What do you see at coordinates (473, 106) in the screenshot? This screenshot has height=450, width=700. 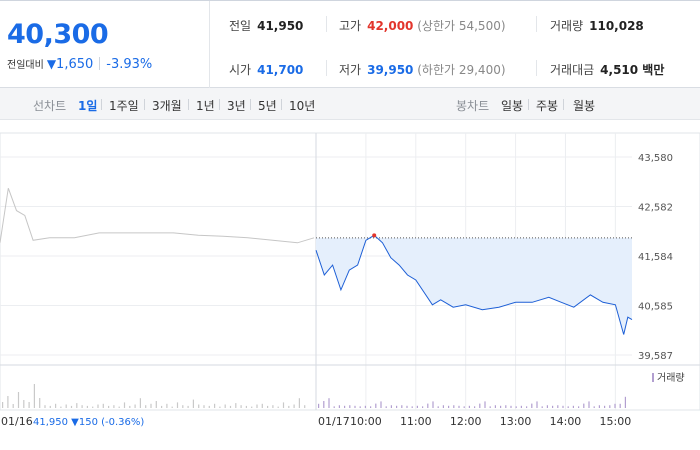 I see `candle-chart-label: 봉차트` at bounding box center [473, 106].